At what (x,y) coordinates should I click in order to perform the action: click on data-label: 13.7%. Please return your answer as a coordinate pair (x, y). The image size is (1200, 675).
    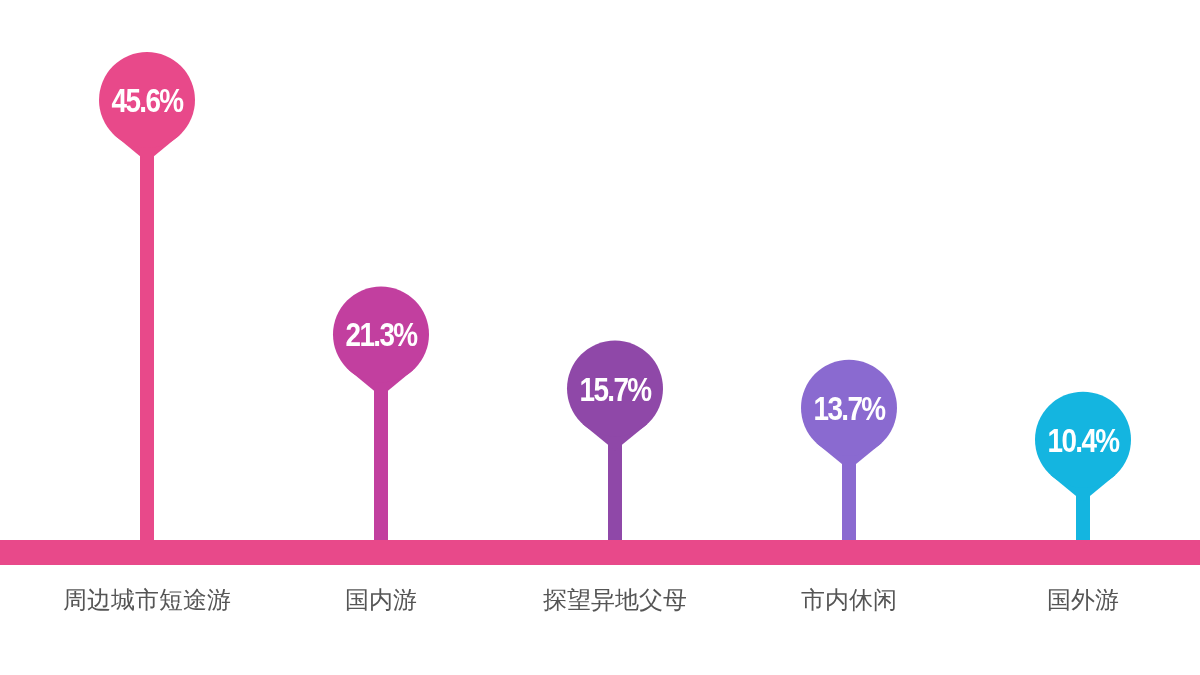
    Looking at the image, I should click on (849, 408).